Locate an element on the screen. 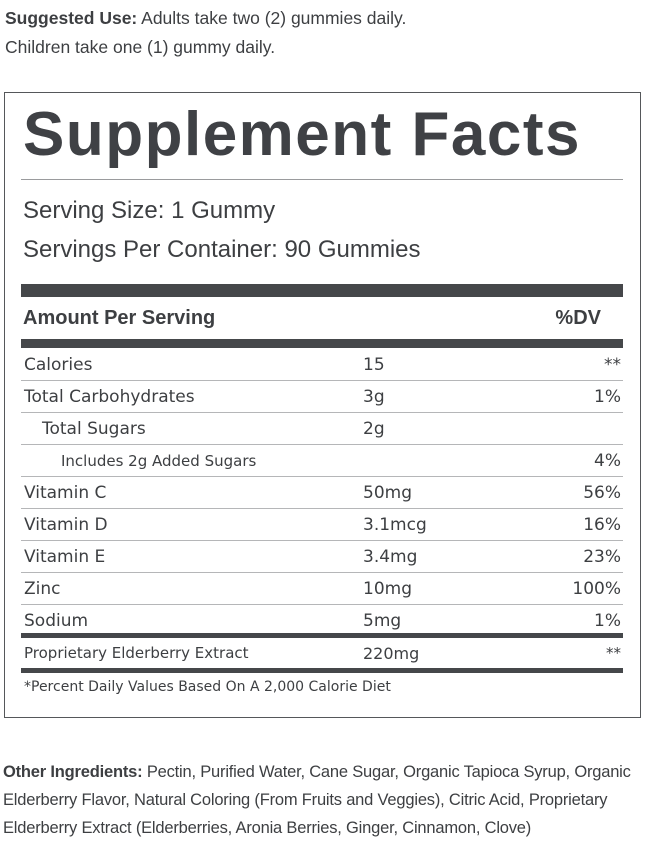 This screenshot has height=867, width=653. table-row: Total Carbohydrates 3g 1% is located at coordinates (322, 397).